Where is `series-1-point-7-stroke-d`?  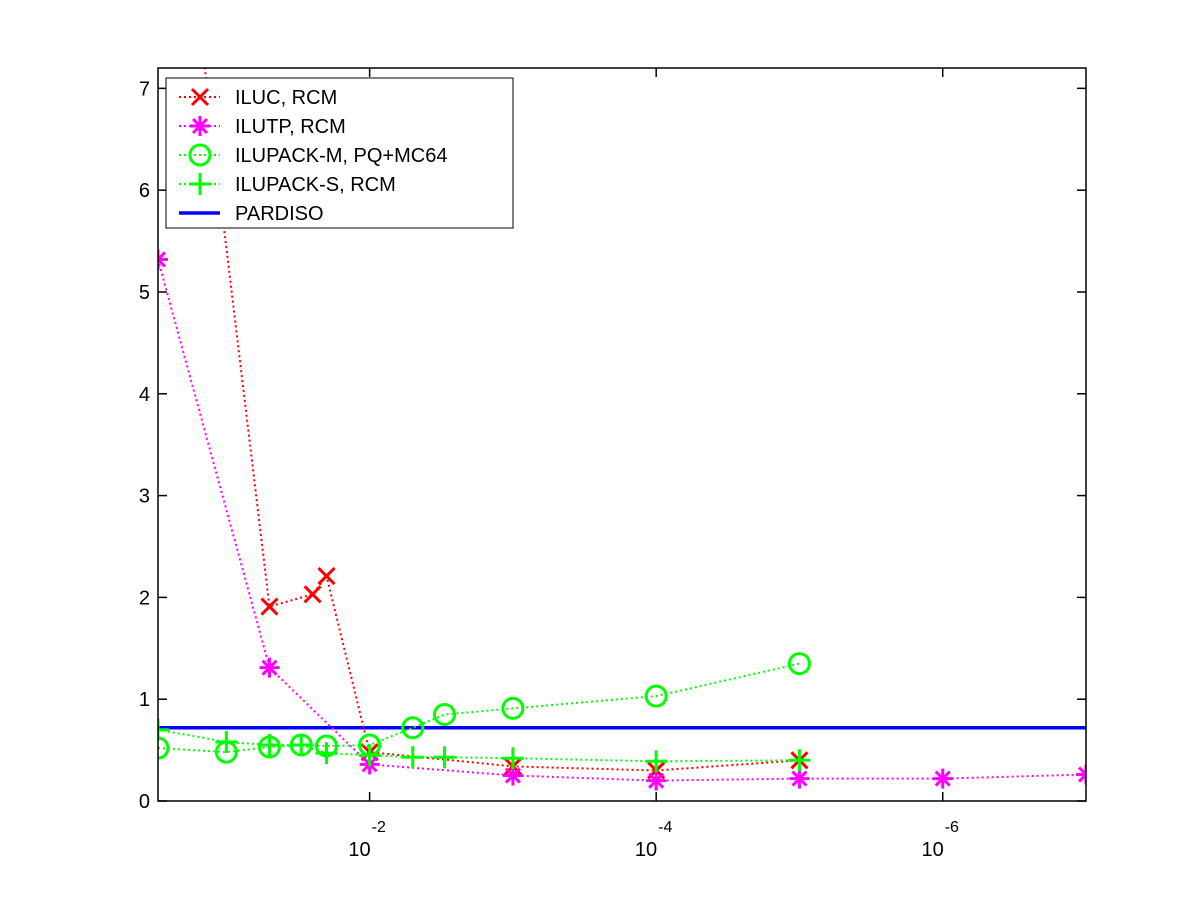
series-1-point-7-stroke-d is located at coordinates (1081, 777).